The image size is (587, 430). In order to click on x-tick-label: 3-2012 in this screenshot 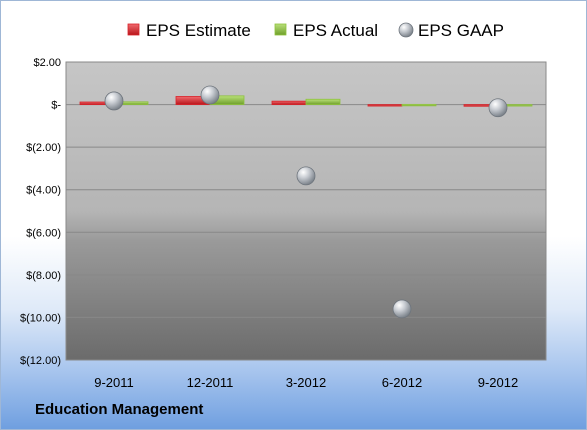, I will do `click(306, 382)`.